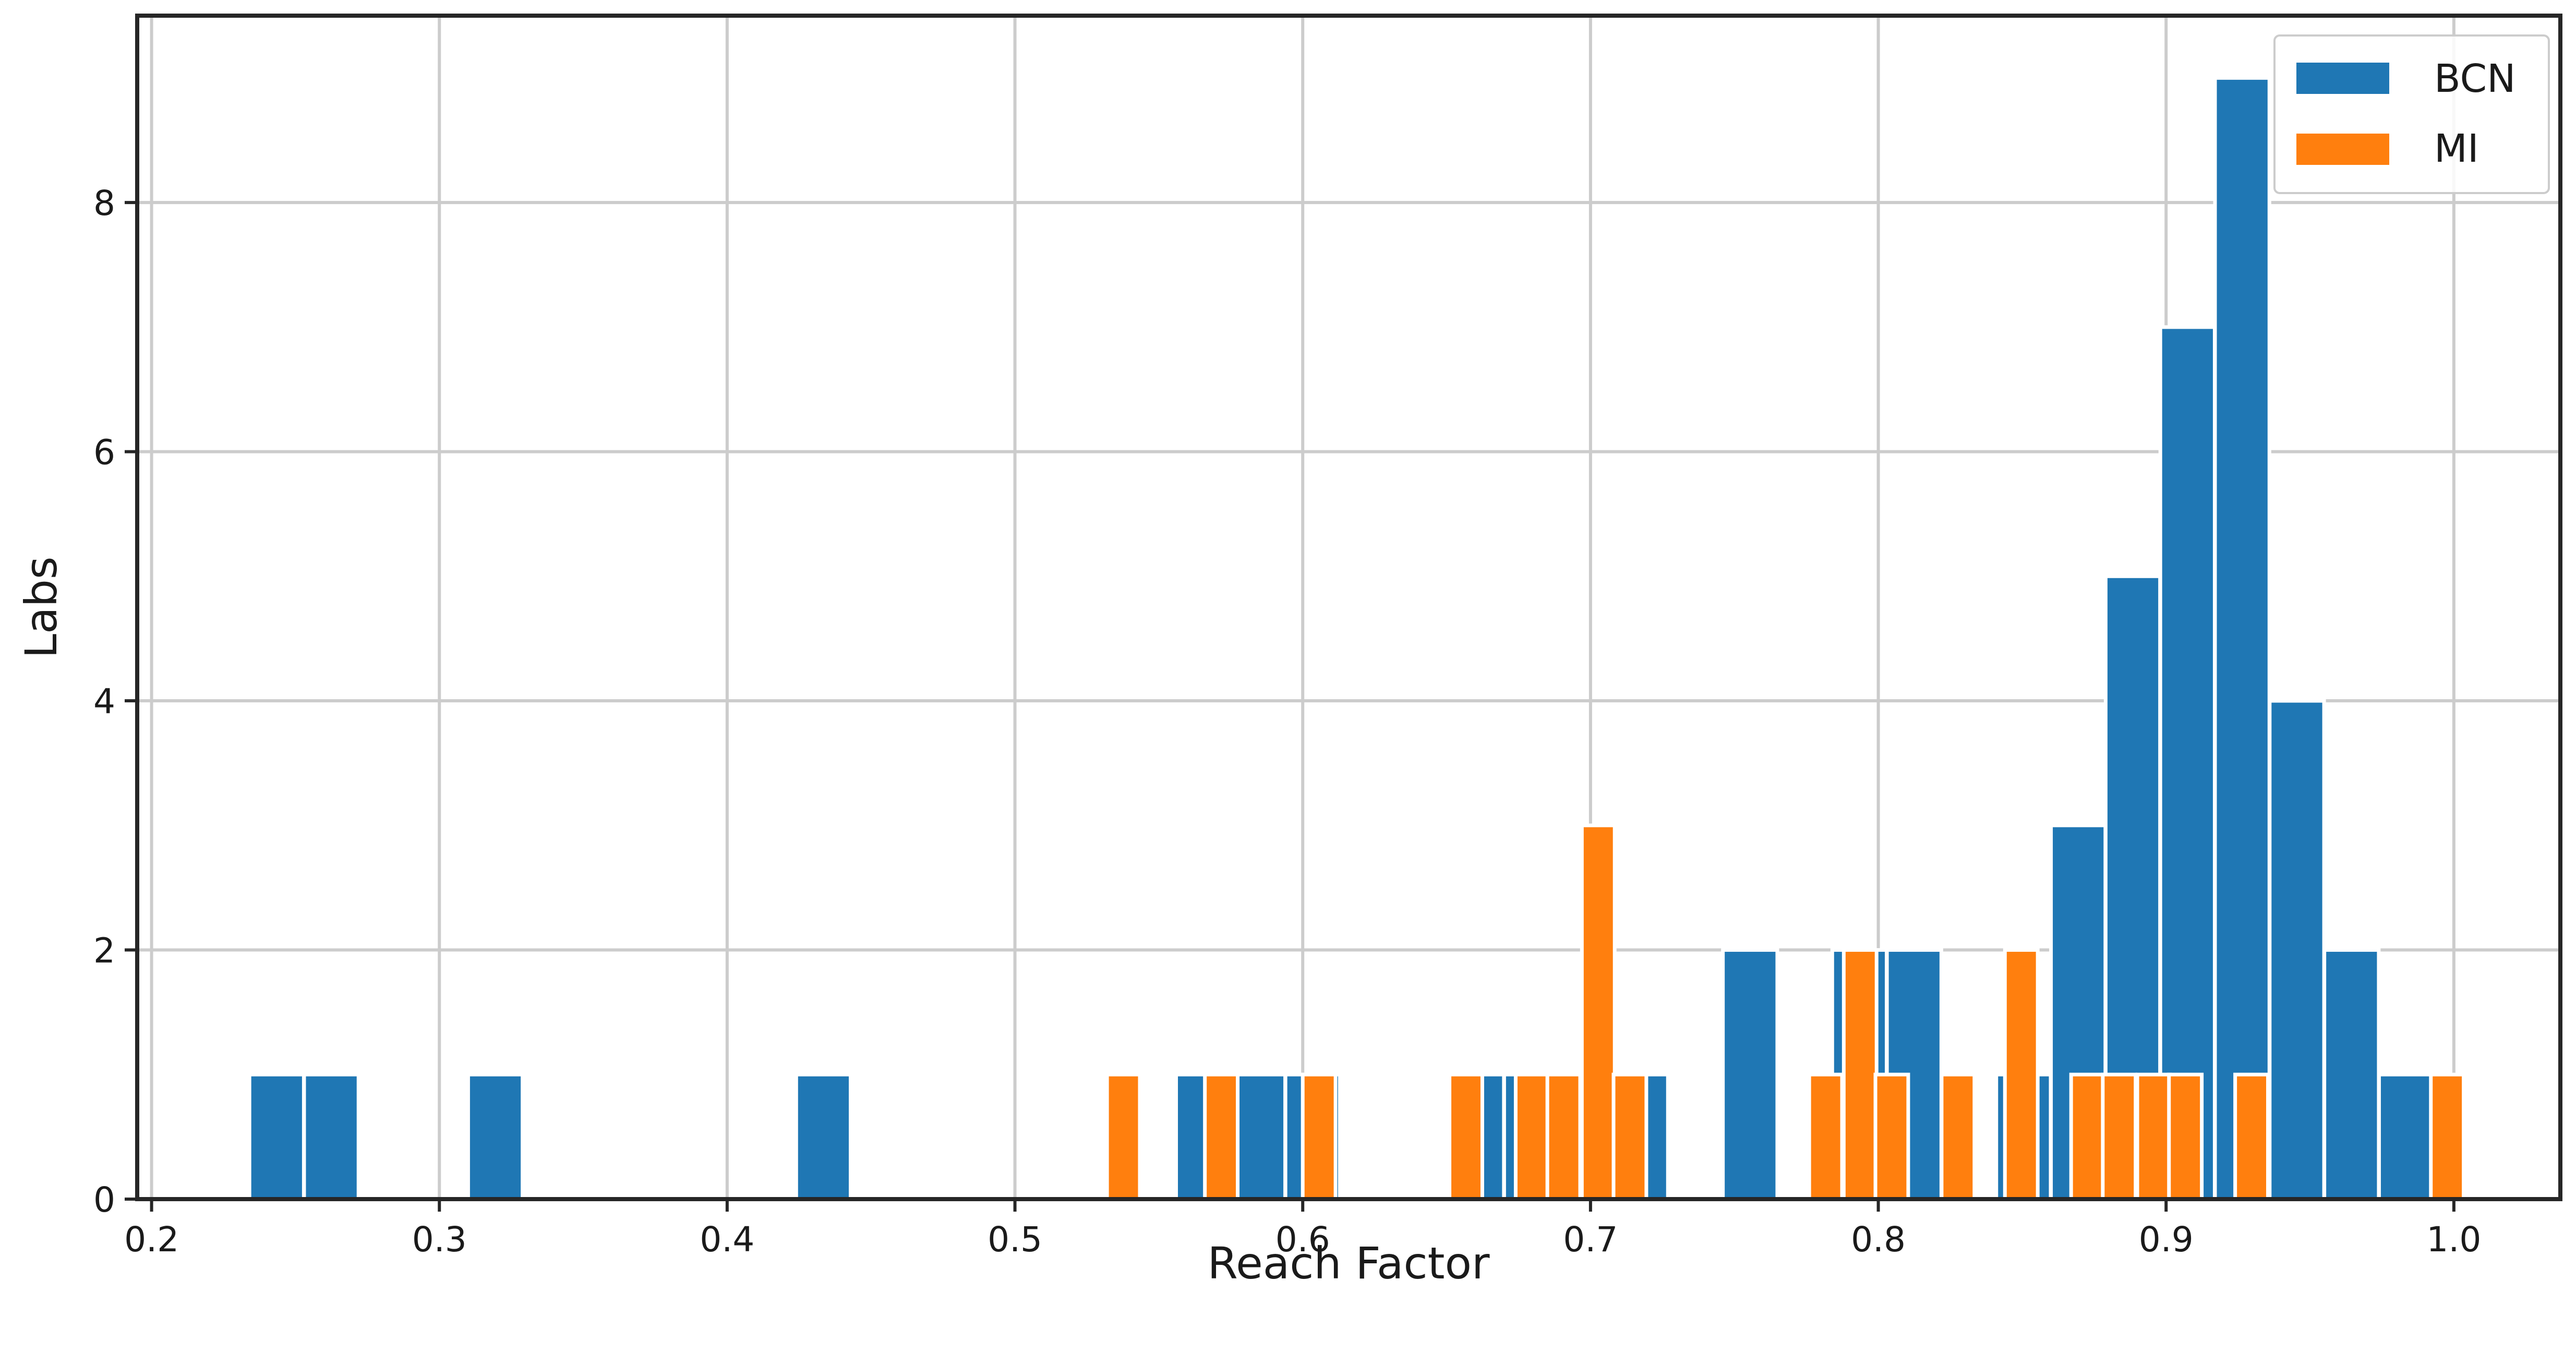  Describe the element at coordinates (2453, 1239) in the screenshot. I see `x-tick-label-1.0: 1.0` at that location.